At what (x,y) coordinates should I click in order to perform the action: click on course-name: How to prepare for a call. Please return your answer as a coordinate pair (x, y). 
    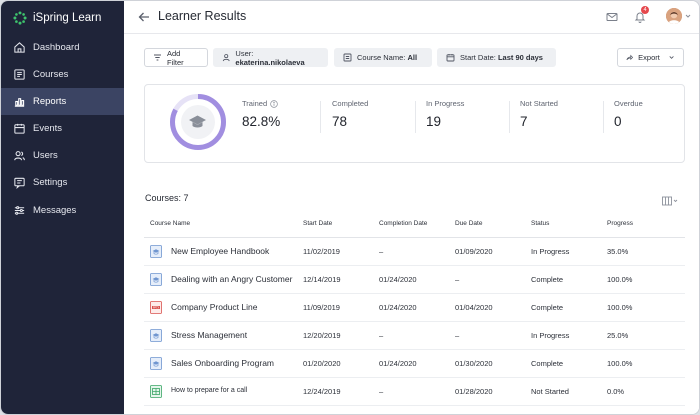
    Looking at the image, I should click on (209, 390).